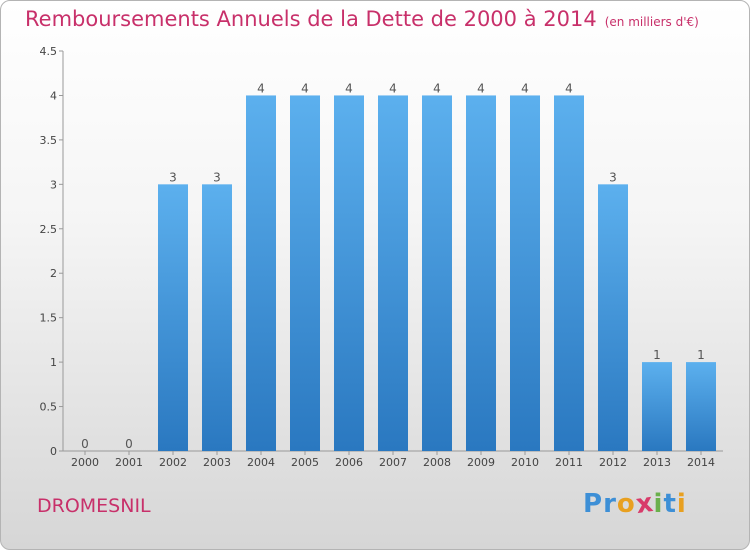 Image resolution: width=750 pixels, height=550 pixels. I want to click on x-tick-label: 2001, so click(129, 462).